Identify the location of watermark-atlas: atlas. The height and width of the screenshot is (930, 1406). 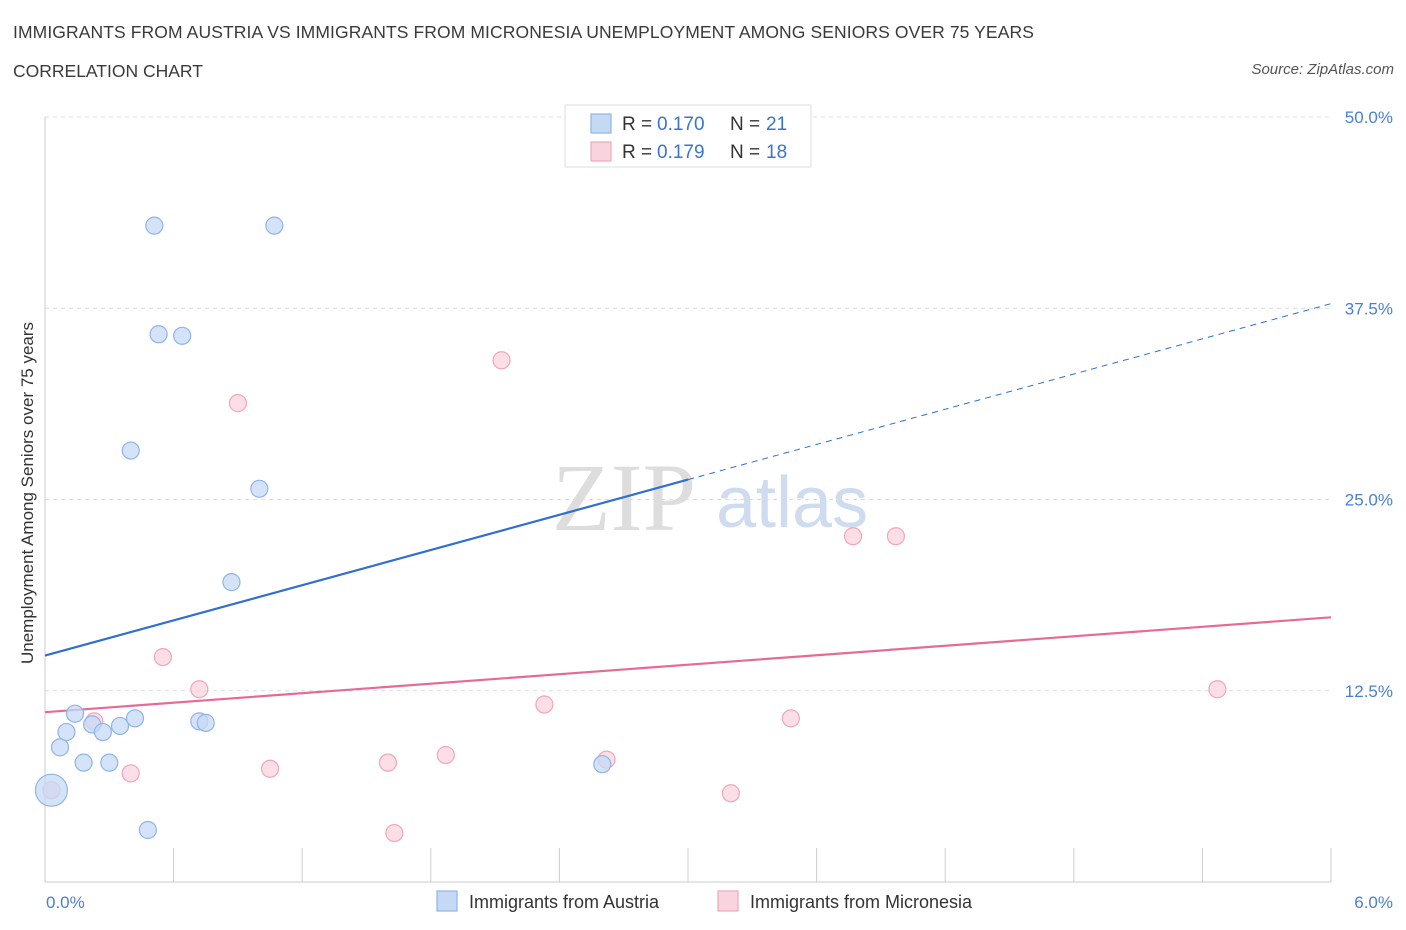
(792, 503).